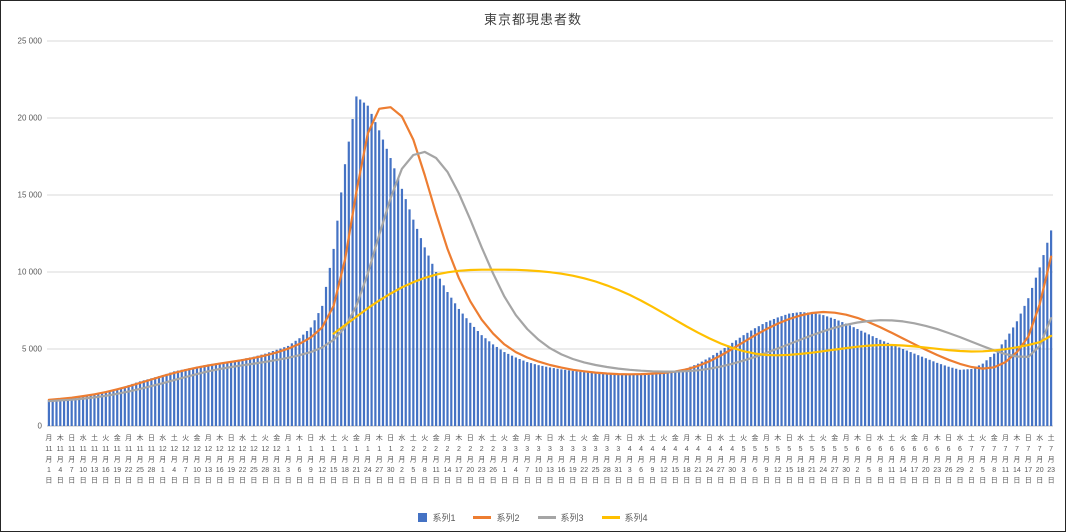 Image resolution: width=1066 pixels, height=532 pixels. What do you see at coordinates (496, 517) in the screenshot?
I see `legend-item-2: 系列2` at bounding box center [496, 517].